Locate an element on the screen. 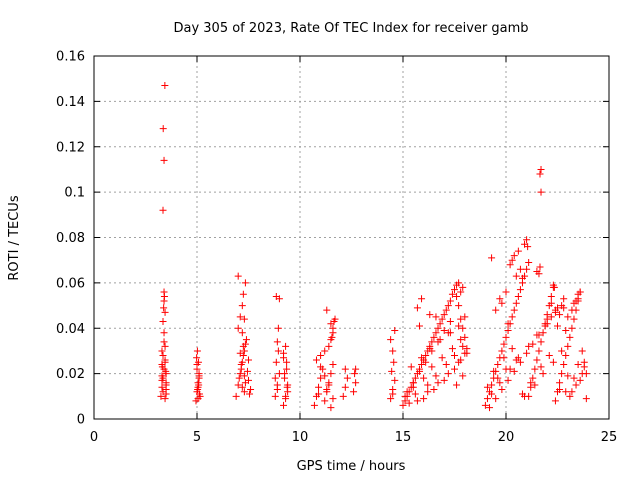  y-axis-label: ROTI / TECUs is located at coordinates (14, 237).